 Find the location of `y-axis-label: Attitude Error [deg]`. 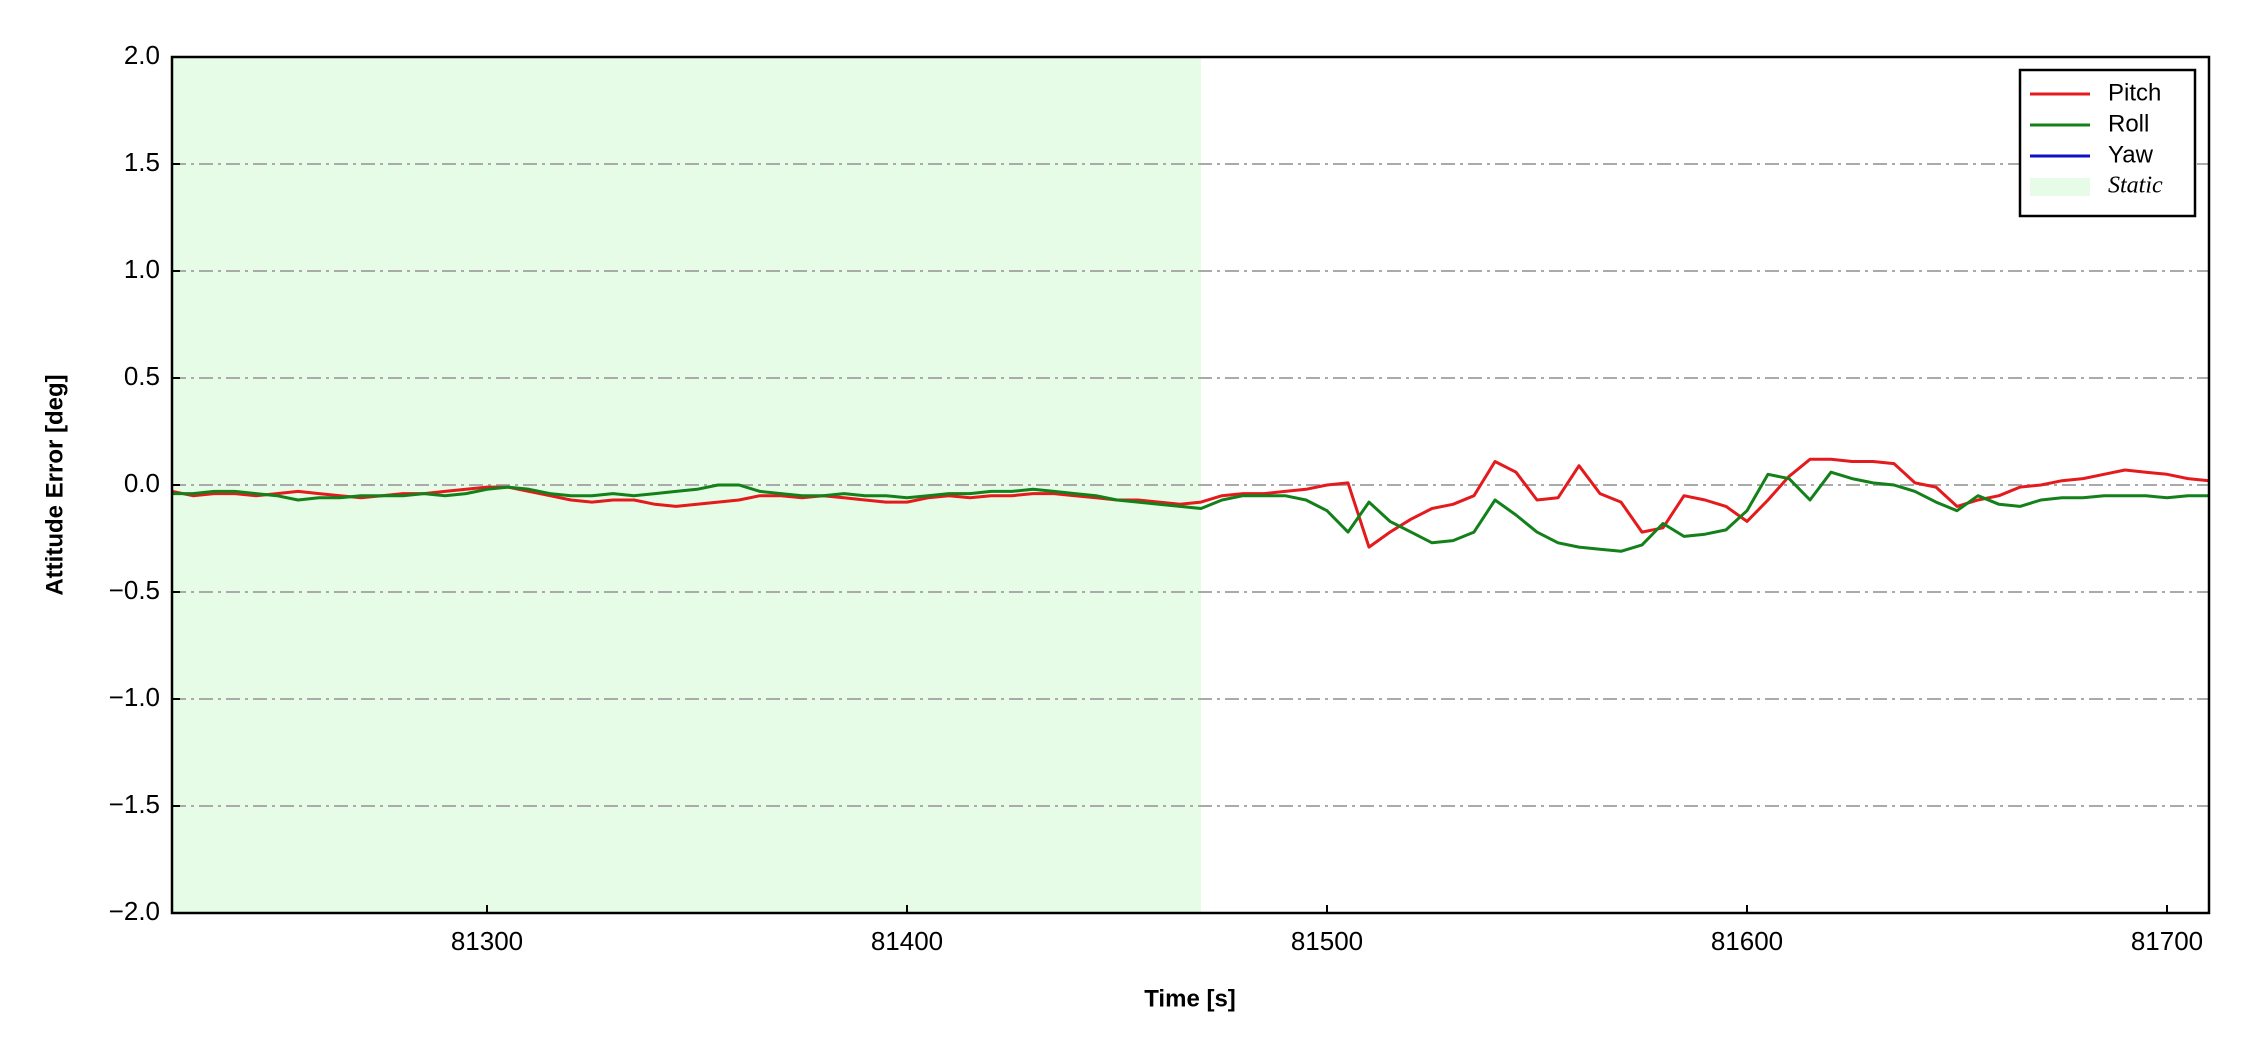

y-axis-label: Attitude Error [deg] is located at coordinates (54, 484).